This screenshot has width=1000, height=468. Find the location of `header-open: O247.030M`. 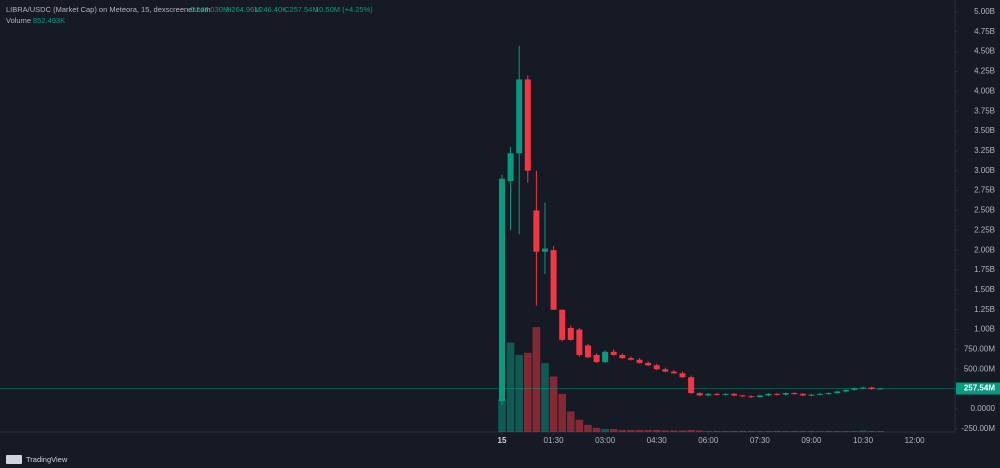

header-open: O247.030M is located at coordinates (209, 9).